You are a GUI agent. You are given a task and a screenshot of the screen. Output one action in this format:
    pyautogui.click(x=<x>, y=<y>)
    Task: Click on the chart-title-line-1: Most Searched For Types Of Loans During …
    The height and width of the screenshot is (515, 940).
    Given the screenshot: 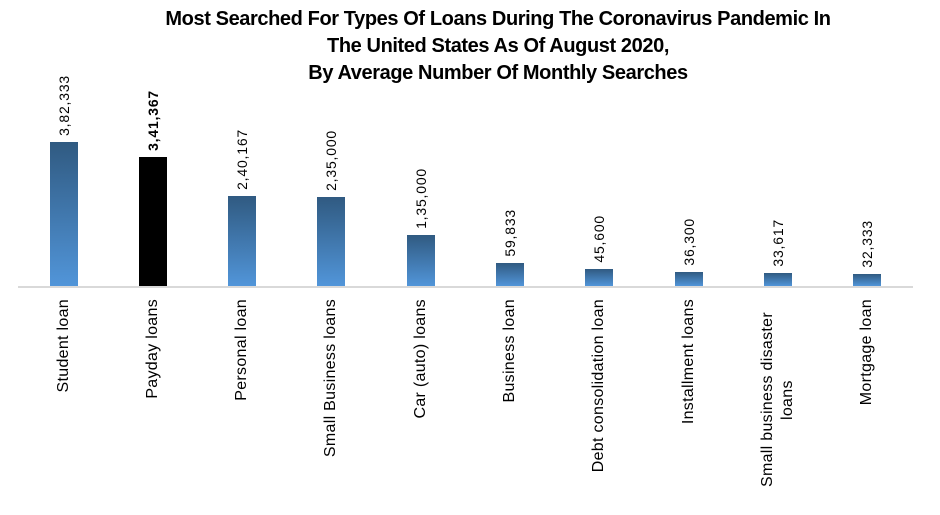 What is the action you would take?
    pyautogui.click(x=498, y=19)
    